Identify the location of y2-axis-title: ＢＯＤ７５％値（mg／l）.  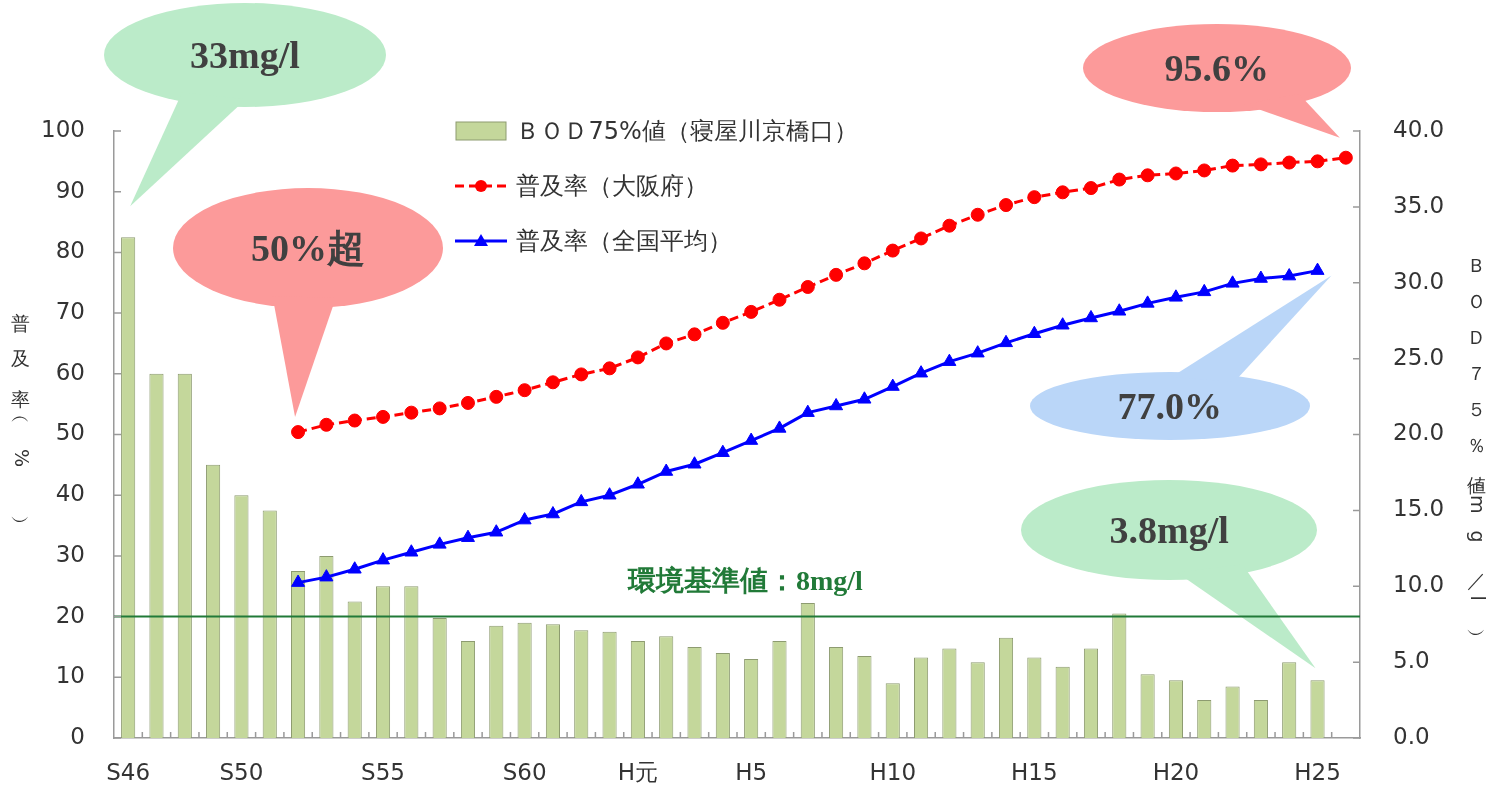
(1478, 440).